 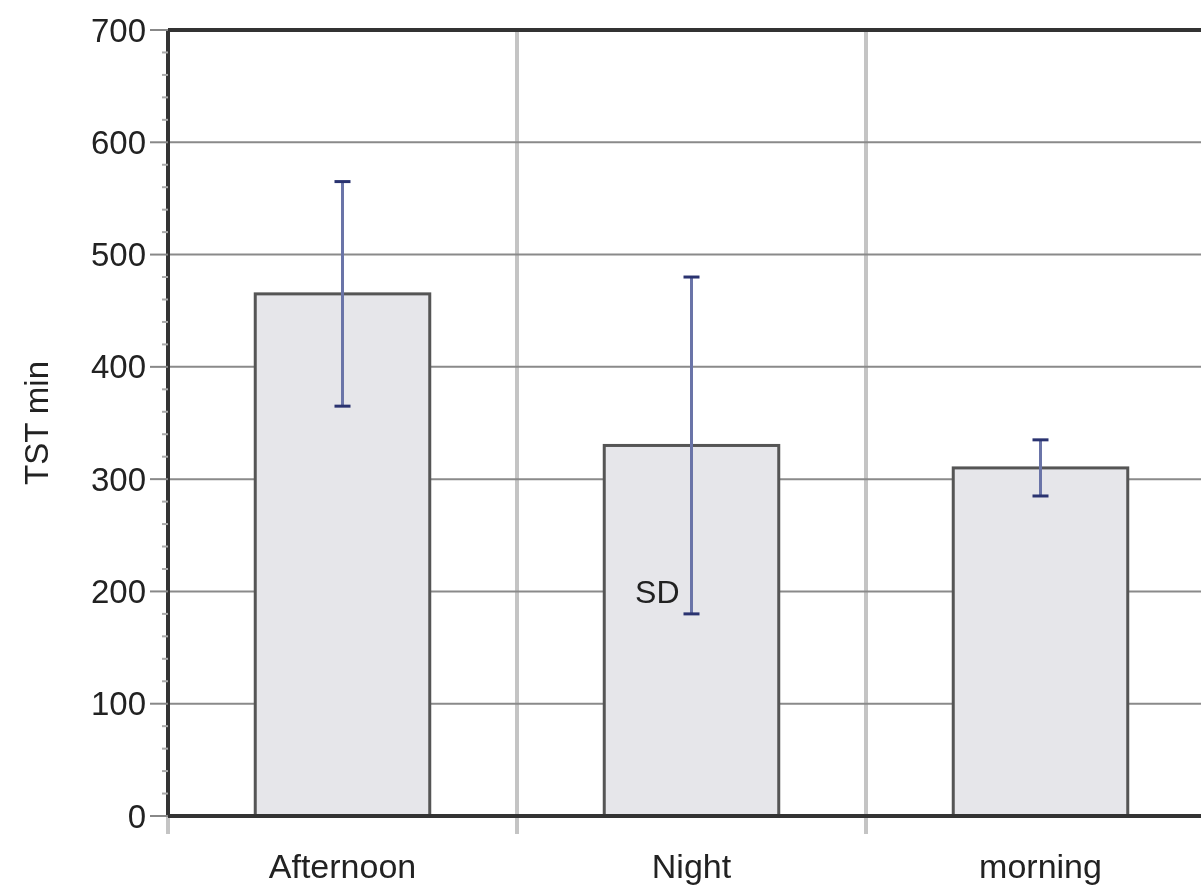 I want to click on annotation: SD, so click(x=657, y=591).